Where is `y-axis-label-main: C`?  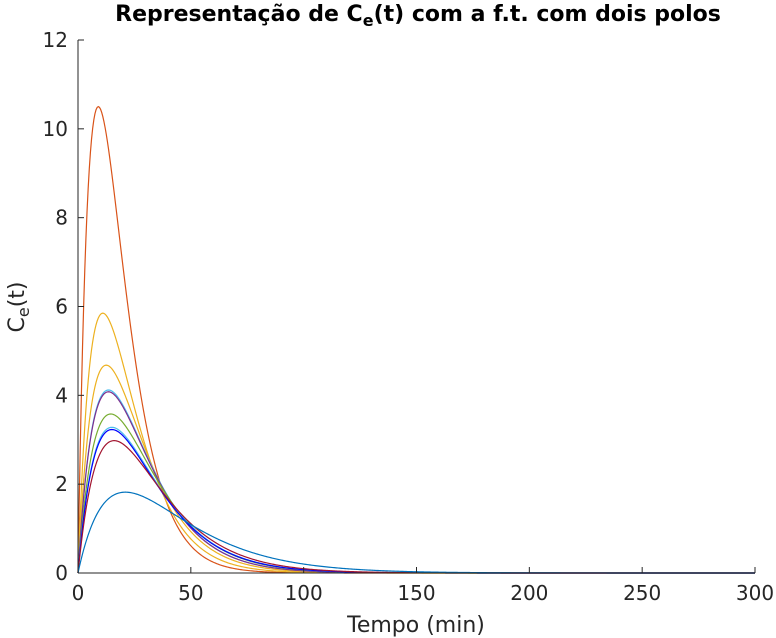
y-axis-label-main: C is located at coordinates (17, 324).